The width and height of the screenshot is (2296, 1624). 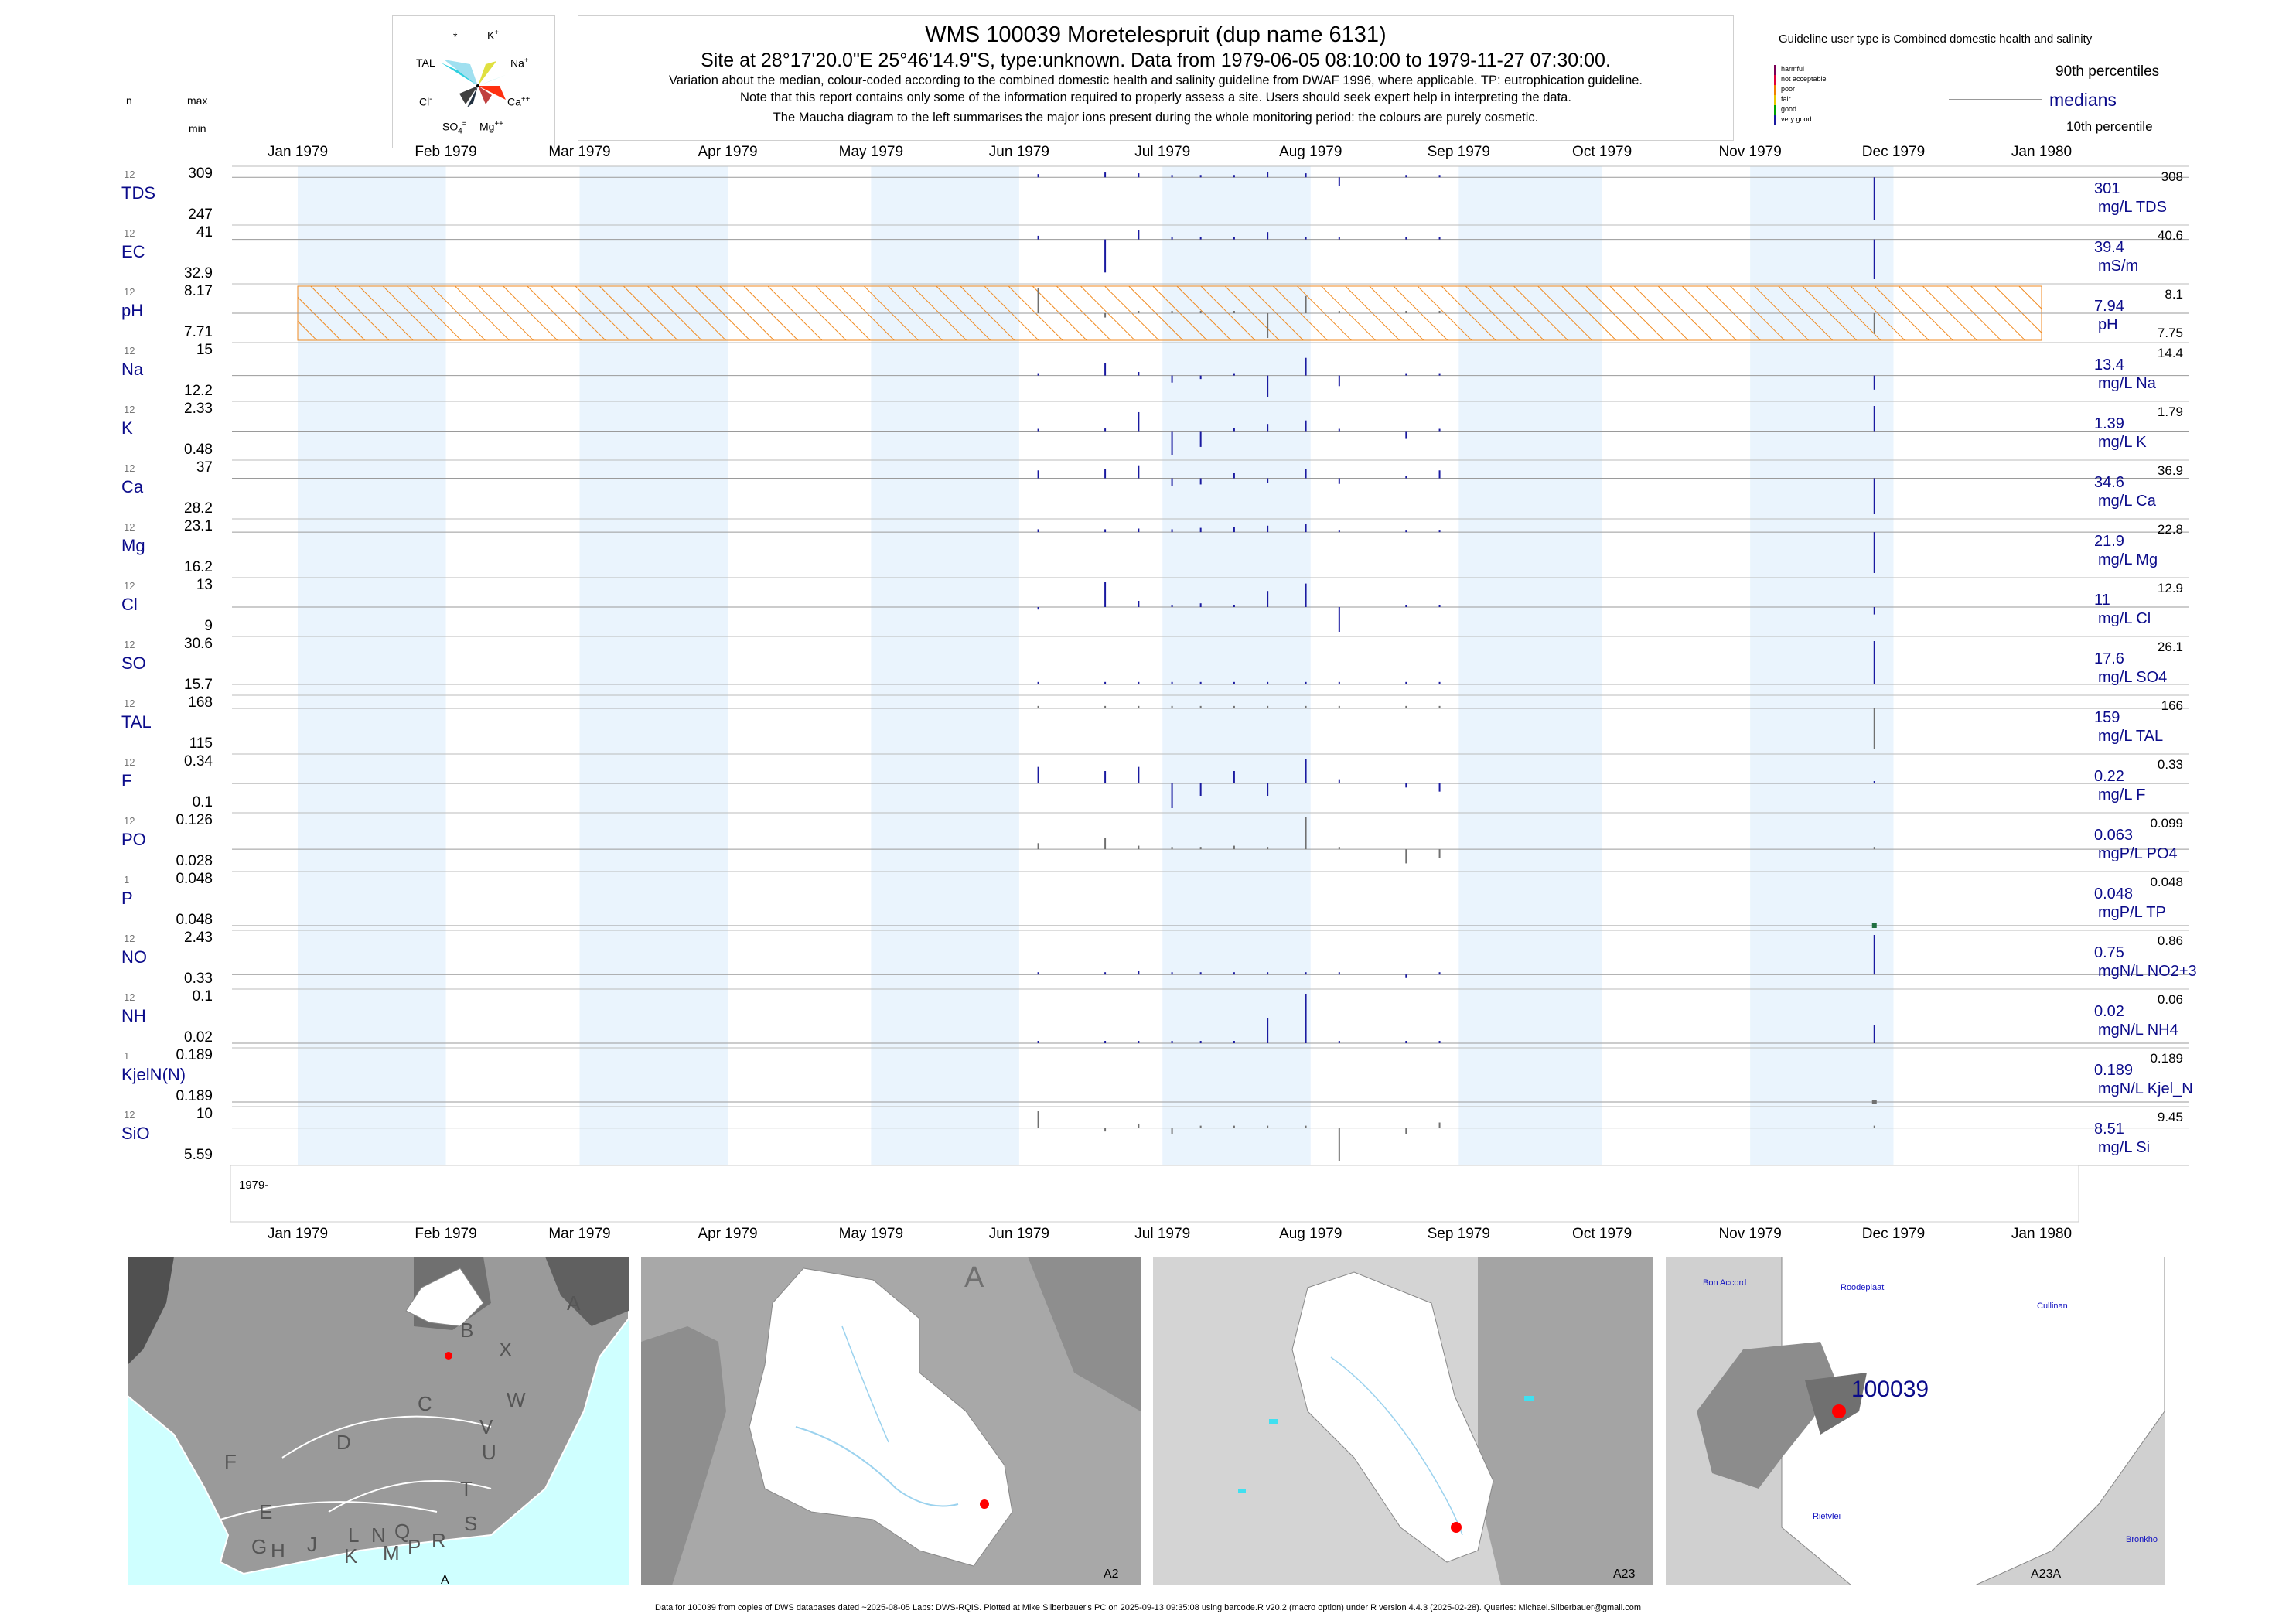 What do you see at coordinates (1018, 1234) in the screenshot?
I see `month-label-bottom: Jun 1979` at bounding box center [1018, 1234].